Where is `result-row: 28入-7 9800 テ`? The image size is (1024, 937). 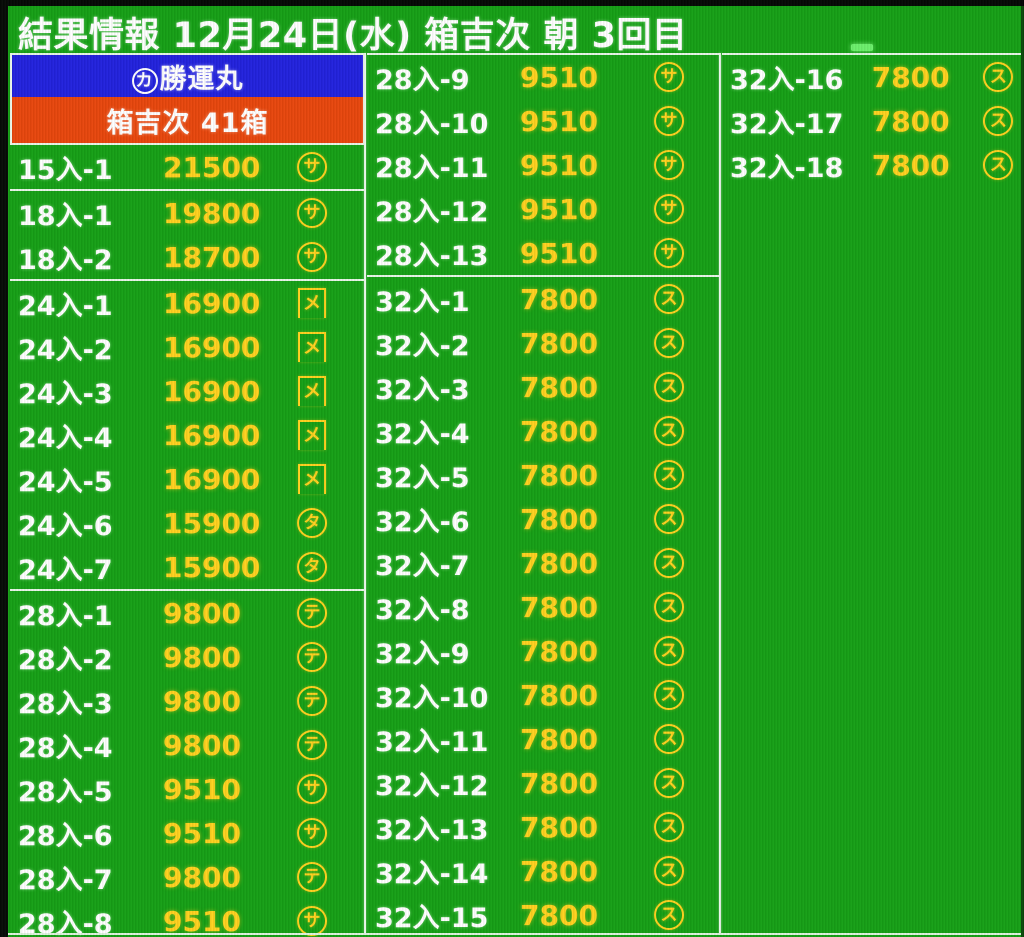 result-row: 28入-7 9800 テ is located at coordinates (187, 877).